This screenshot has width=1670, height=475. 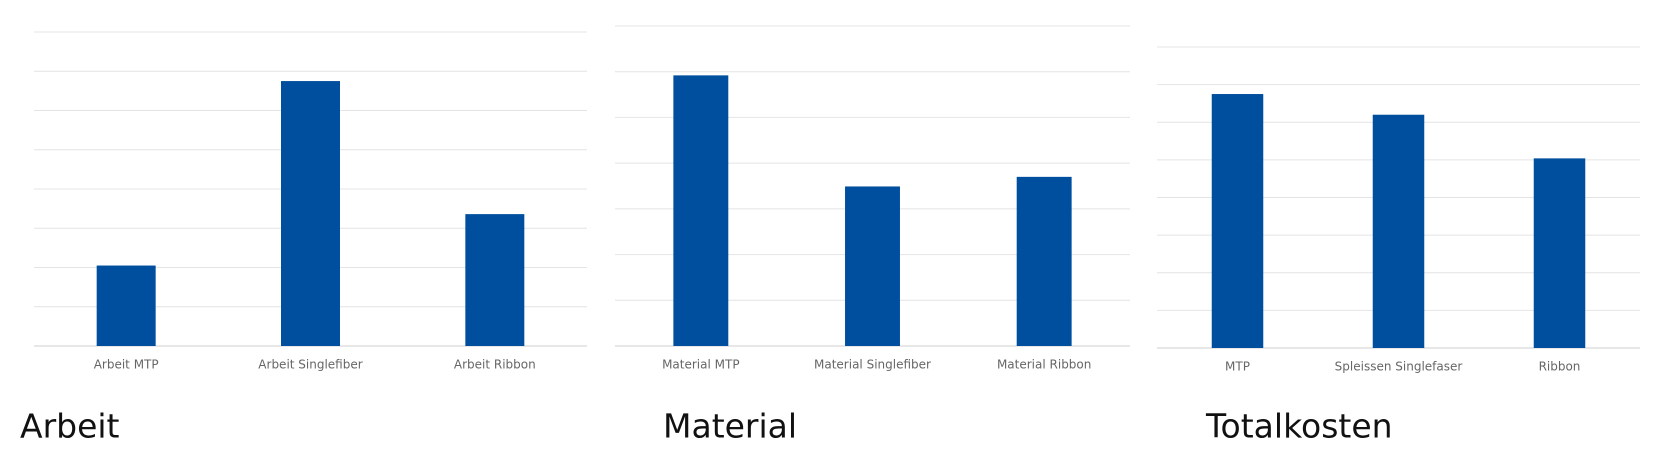 I want to click on chart-title: Arbeit, so click(x=70, y=426).